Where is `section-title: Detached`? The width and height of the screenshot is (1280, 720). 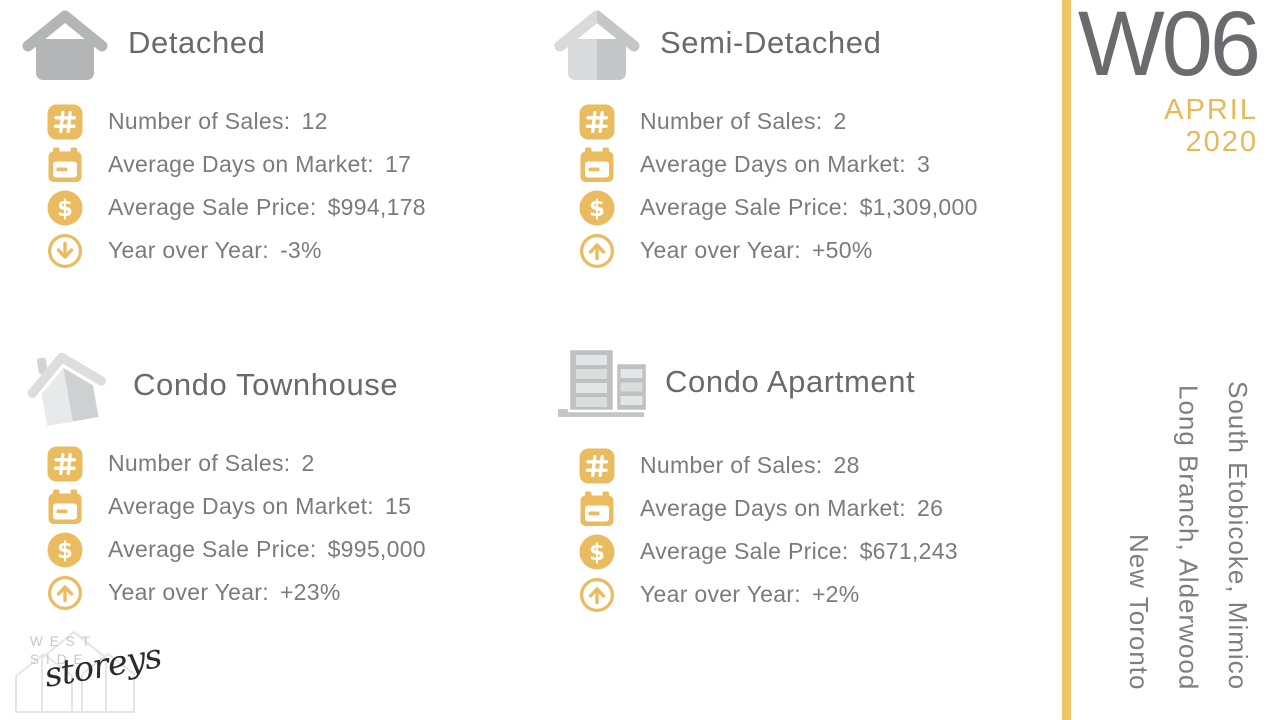
section-title: Detached is located at coordinates (197, 42).